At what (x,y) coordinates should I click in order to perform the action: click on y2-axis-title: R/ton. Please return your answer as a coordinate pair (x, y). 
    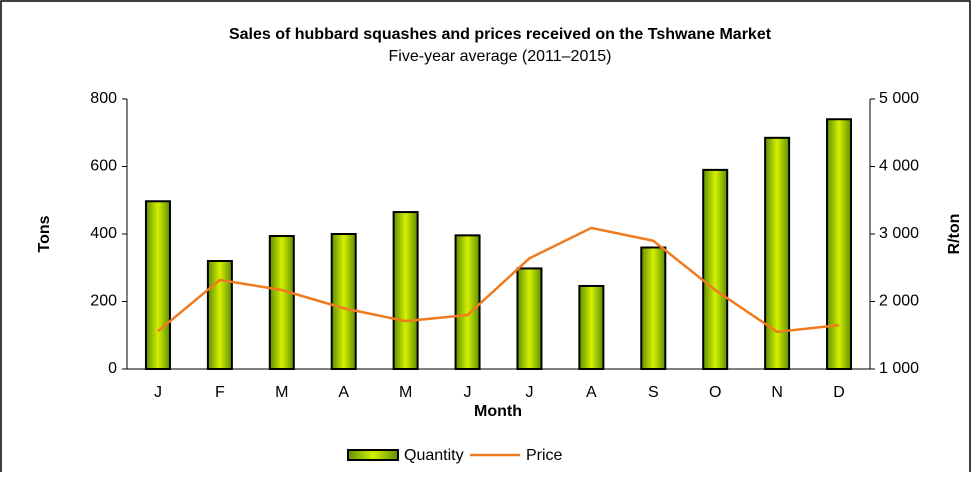
    Looking at the image, I should click on (954, 234).